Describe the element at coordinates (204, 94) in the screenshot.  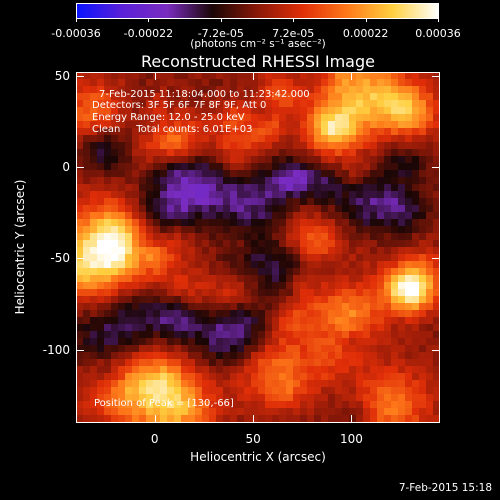
I see `time-range-text: 7-Feb-2015 11:18:04.000 to 11:23:42.000` at that location.